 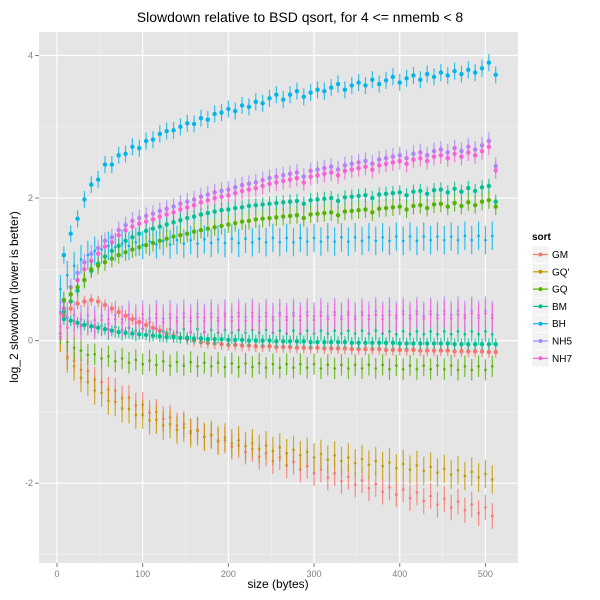 What do you see at coordinates (30, 198) in the screenshot?
I see `y-tick-label: 2` at bounding box center [30, 198].